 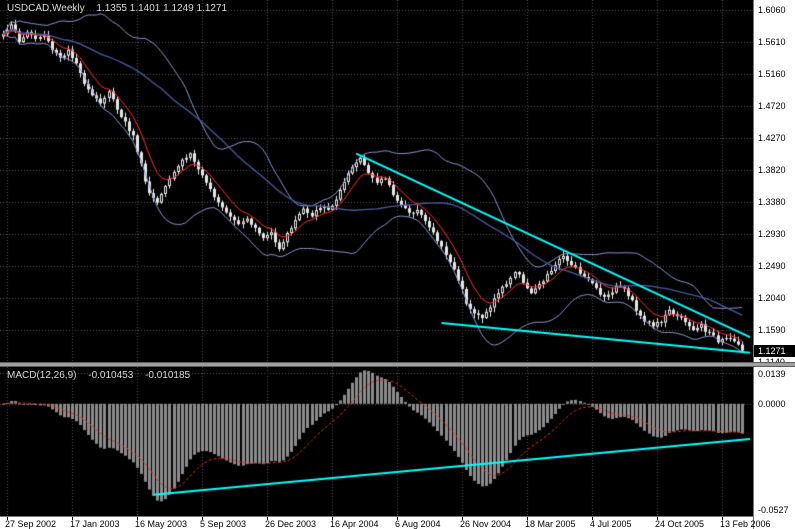 What do you see at coordinates (745, 524) in the screenshot?
I see `time-axis-label: 13 Feb 2006` at bounding box center [745, 524].